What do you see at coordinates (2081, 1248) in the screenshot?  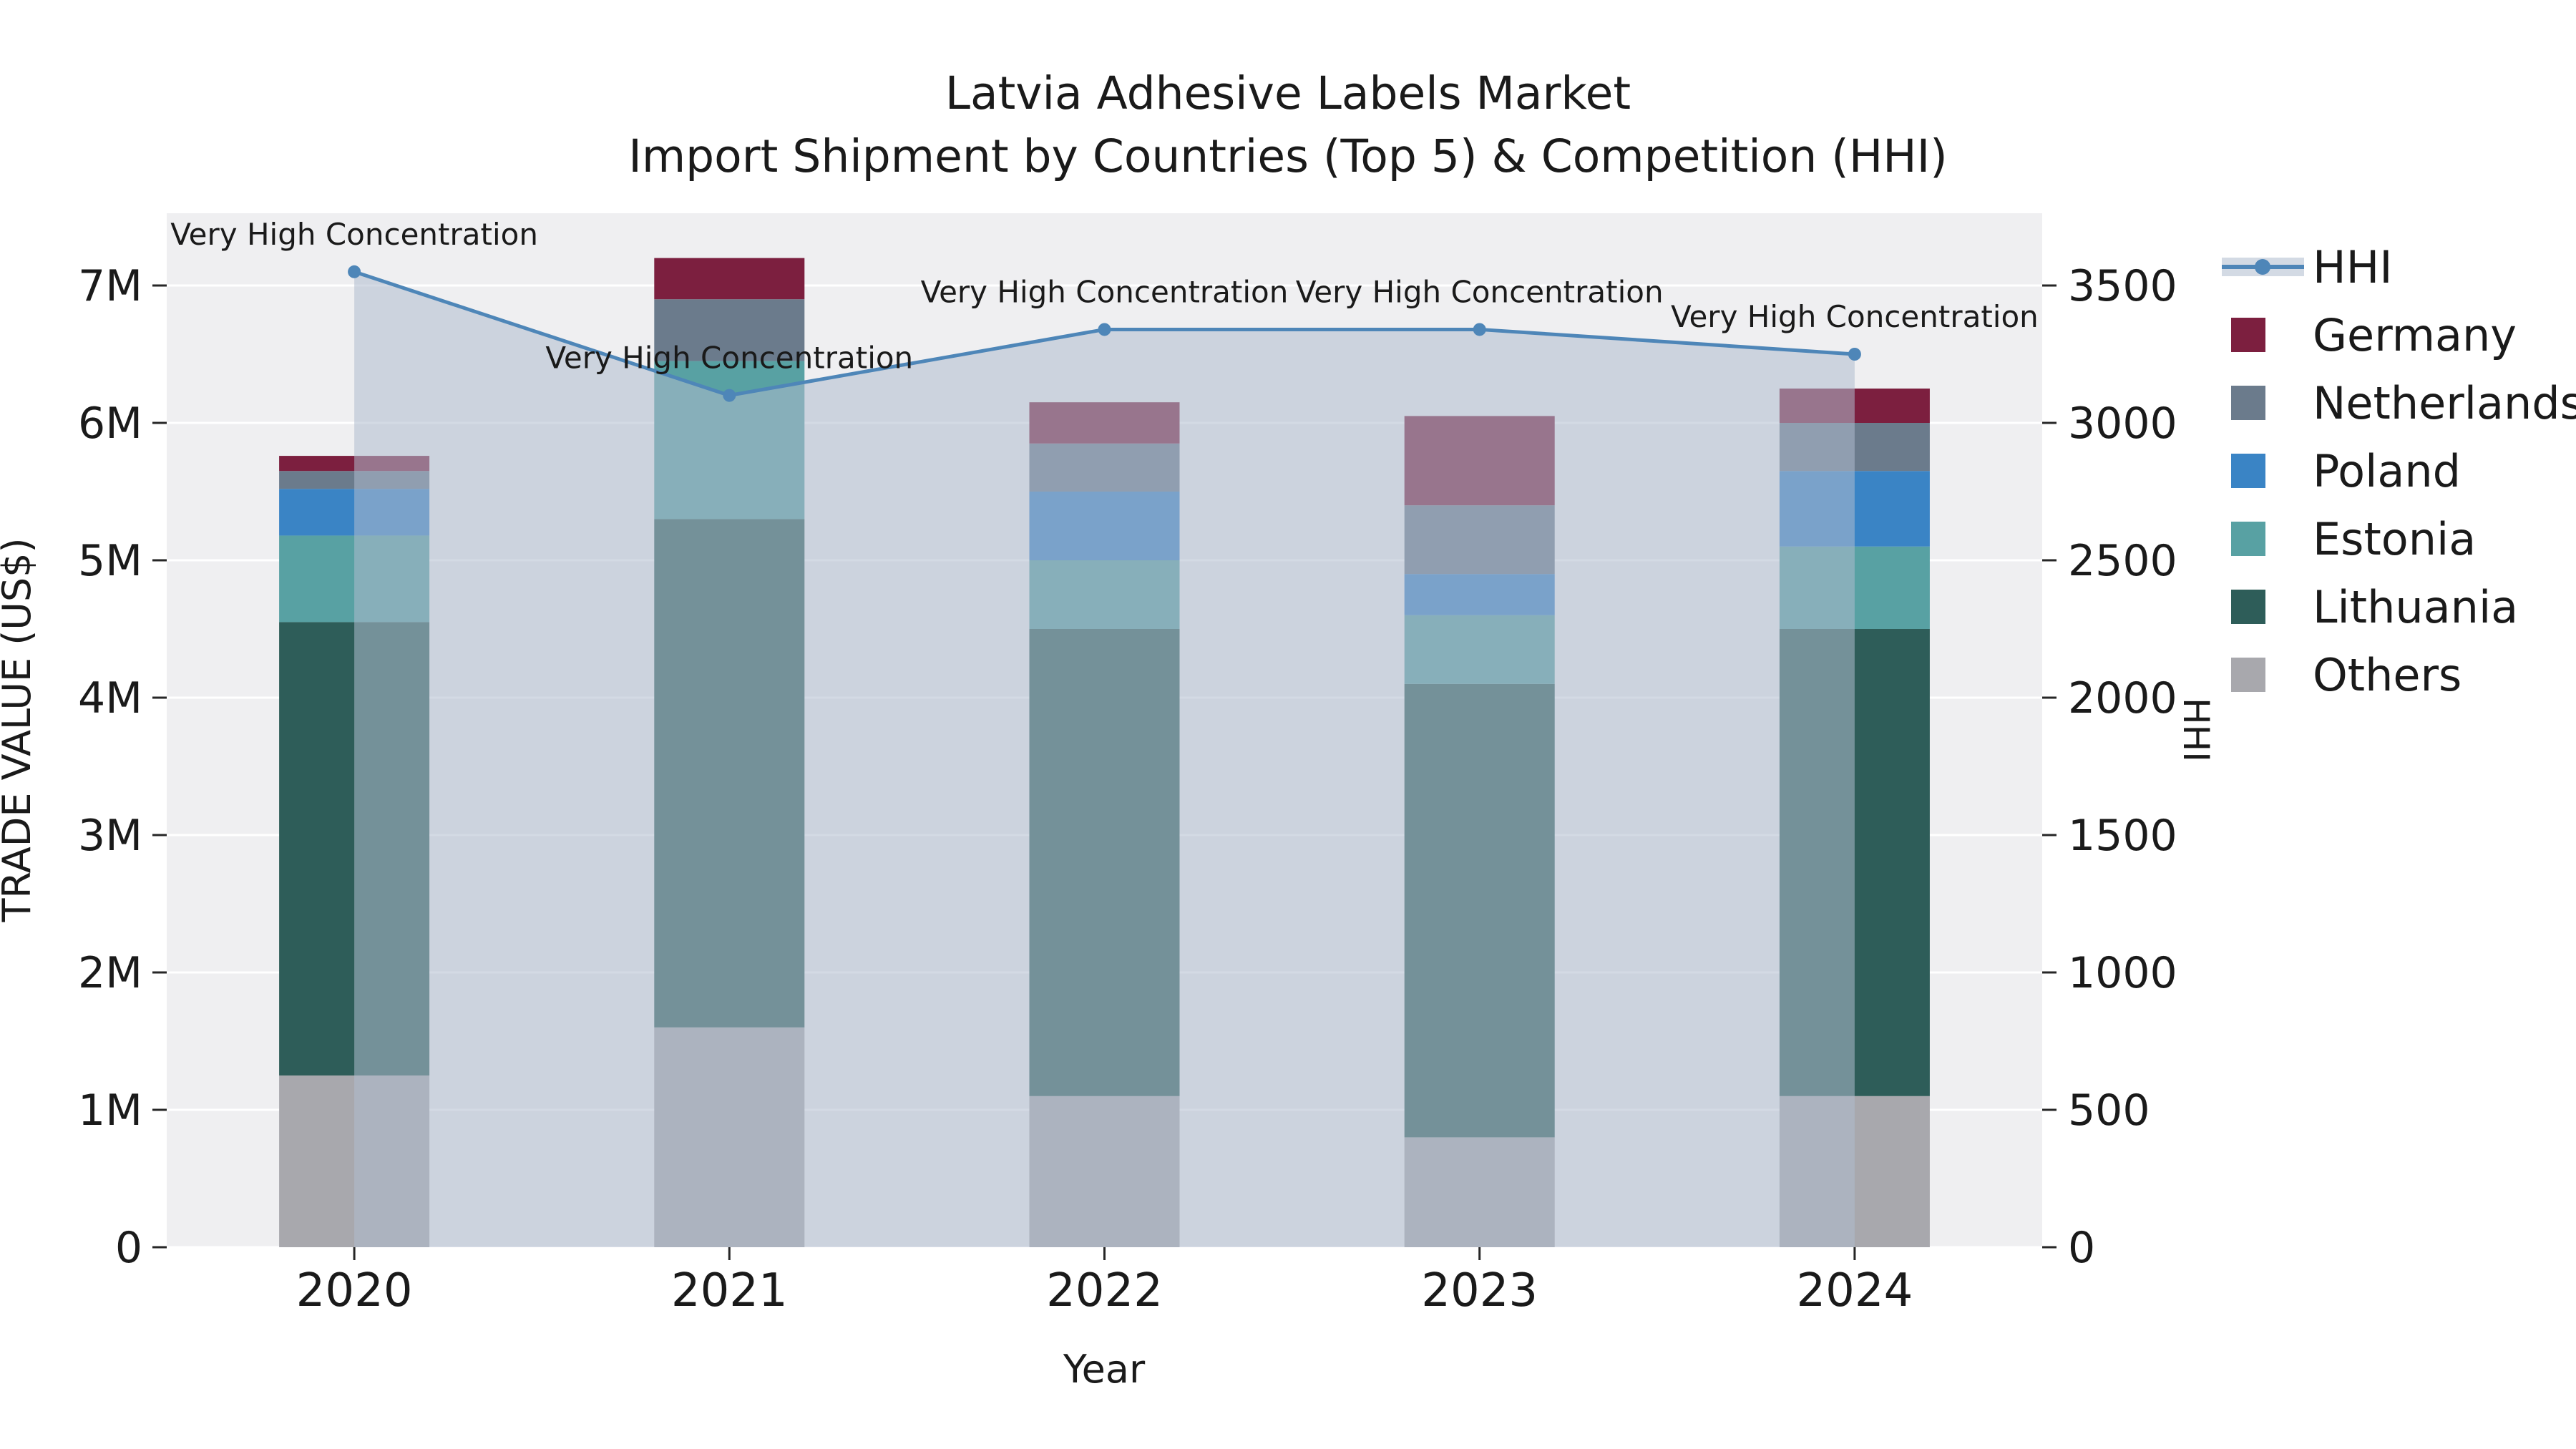 I see `y-tick-label-right: 0` at bounding box center [2081, 1248].